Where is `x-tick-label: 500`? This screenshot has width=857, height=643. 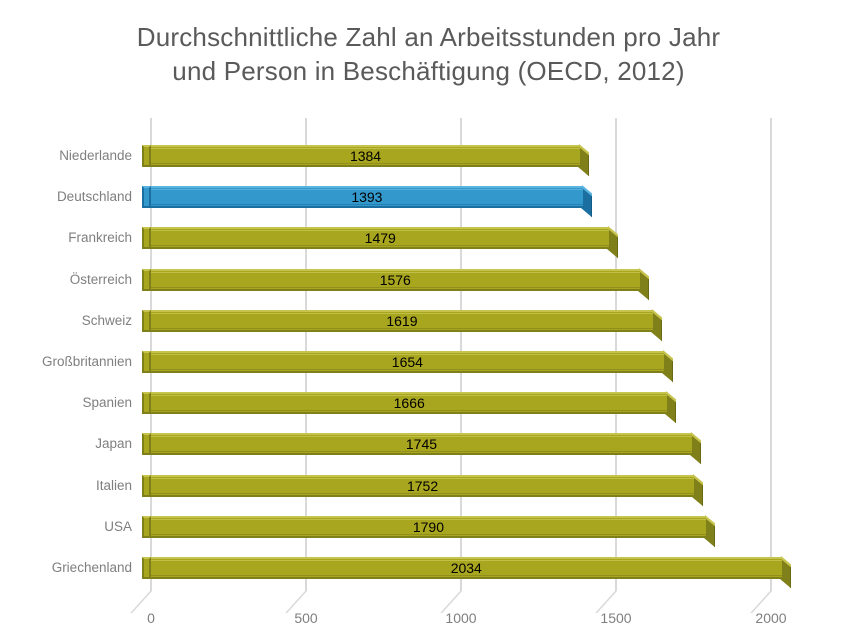 x-tick-label: 500 is located at coordinates (306, 618).